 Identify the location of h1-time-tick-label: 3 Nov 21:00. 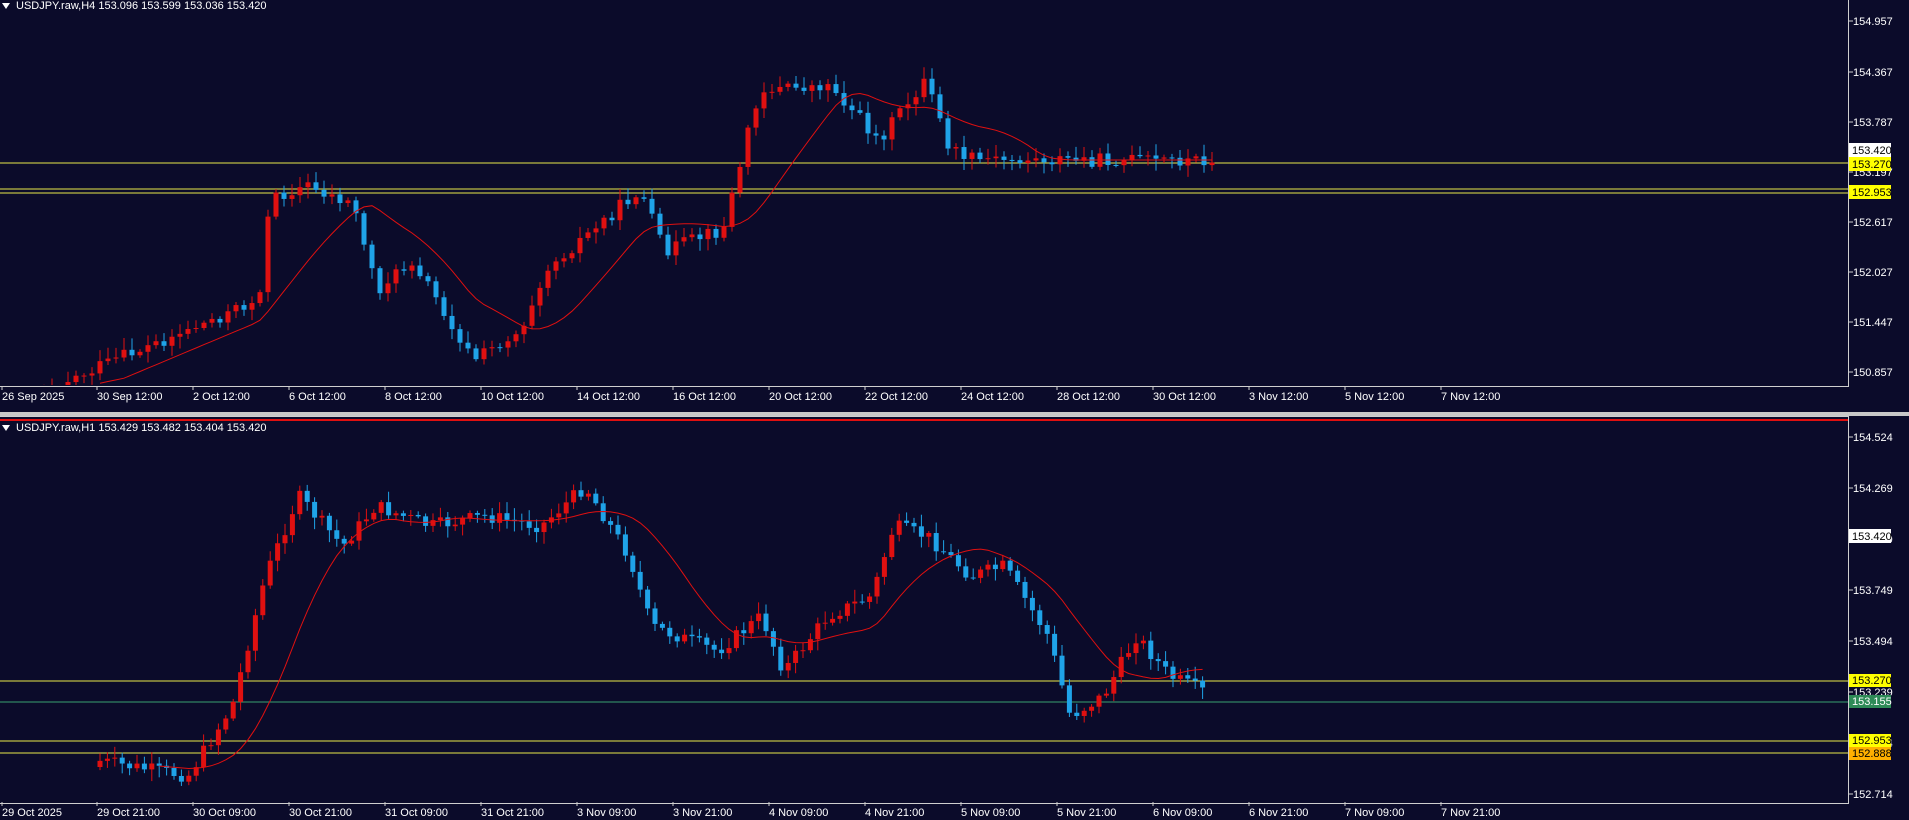
(702, 813).